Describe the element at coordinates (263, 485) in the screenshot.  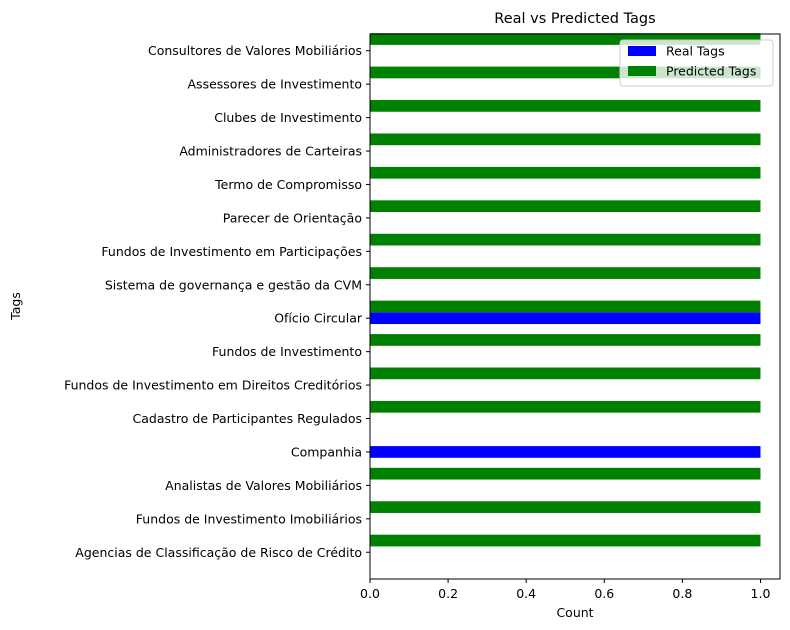
I see `y-tick-label: Analistas de Valores Mobiliários` at that location.